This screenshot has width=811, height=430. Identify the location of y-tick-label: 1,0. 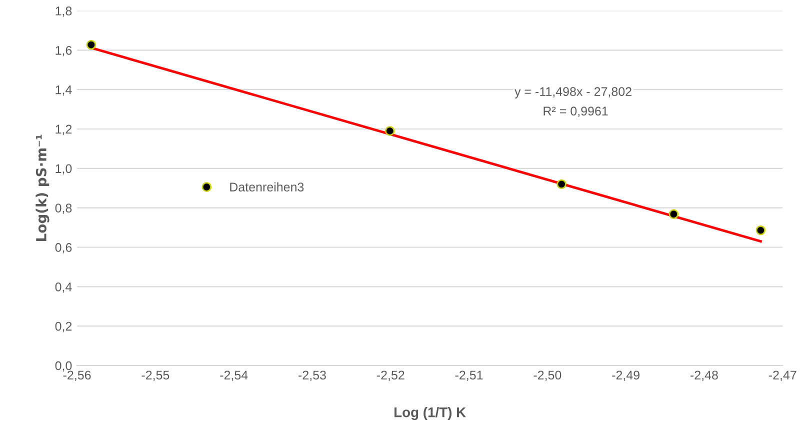
(64, 169).